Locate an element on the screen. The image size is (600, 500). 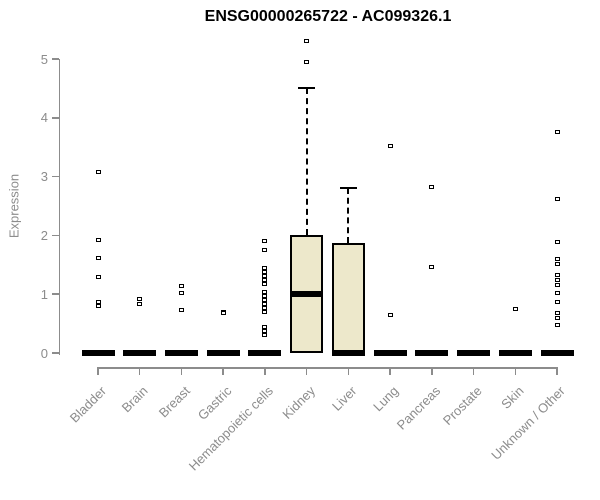
x-axis-line is located at coordinates (327, 368).